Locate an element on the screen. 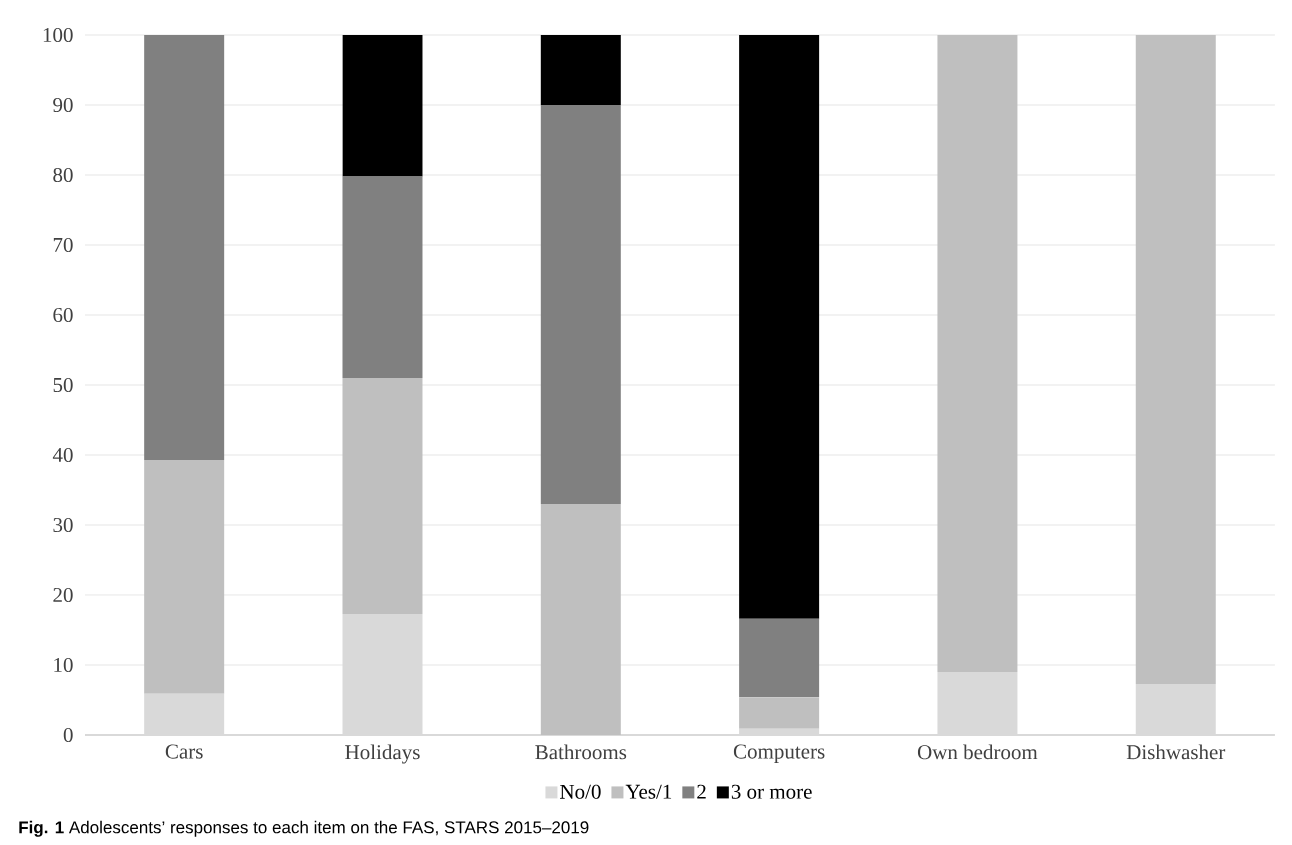 This screenshot has height=845, width=1292. text: Fig. 1 Adolescents’ responses to each item on the FAS, STARS 2015–2019 is located at coordinates (304, 828).